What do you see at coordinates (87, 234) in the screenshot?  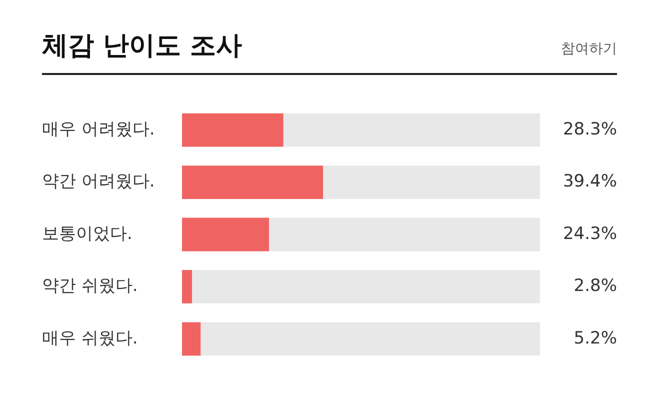 I see `y-tick-label: 보통이었다.` at bounding box center [87, 234].